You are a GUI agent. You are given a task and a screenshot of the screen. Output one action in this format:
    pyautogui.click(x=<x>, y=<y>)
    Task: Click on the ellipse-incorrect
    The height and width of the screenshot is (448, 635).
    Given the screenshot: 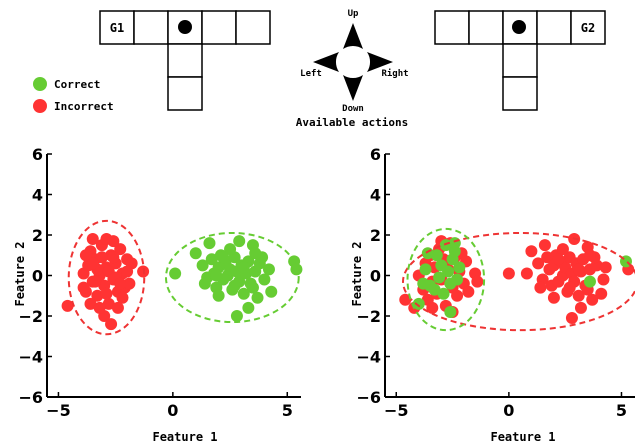 What is the action you would take?
    pyautogui.click(x=518, y=281)
    